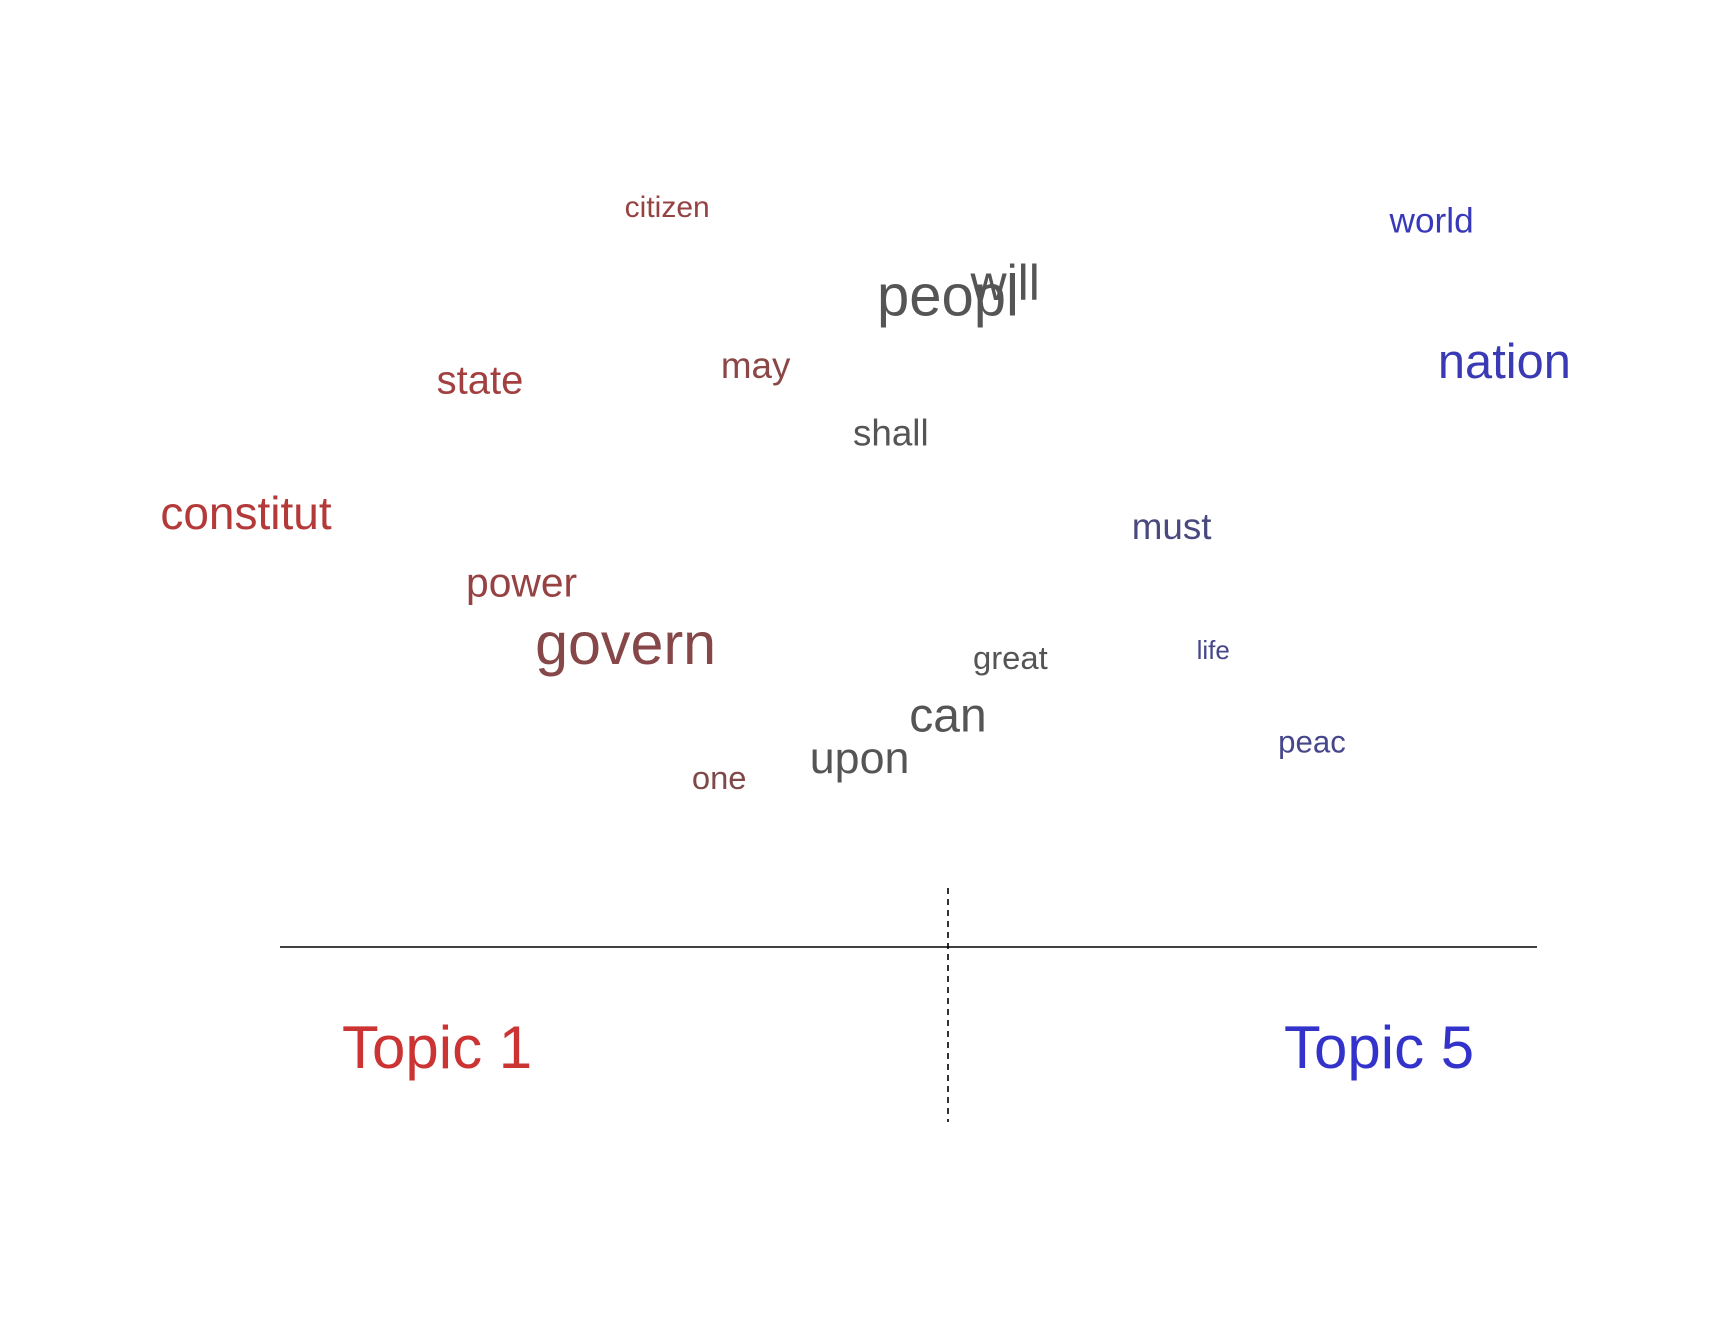  I want to click on right-topic-label: Topic 5, so click(1379, 1047).